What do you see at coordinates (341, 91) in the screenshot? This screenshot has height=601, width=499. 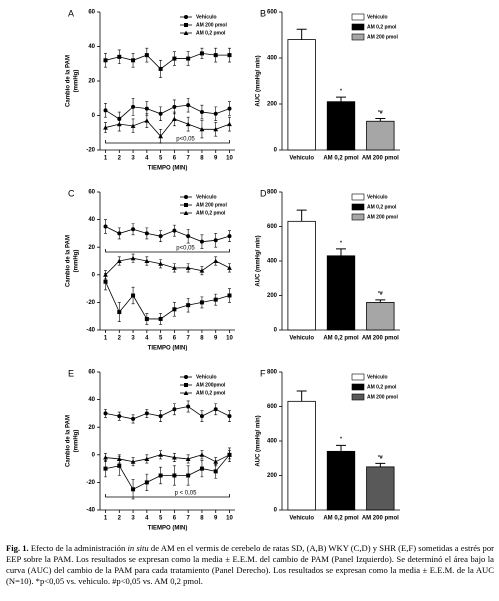 I see `significance-label: *` at bounding box center [341, 91].